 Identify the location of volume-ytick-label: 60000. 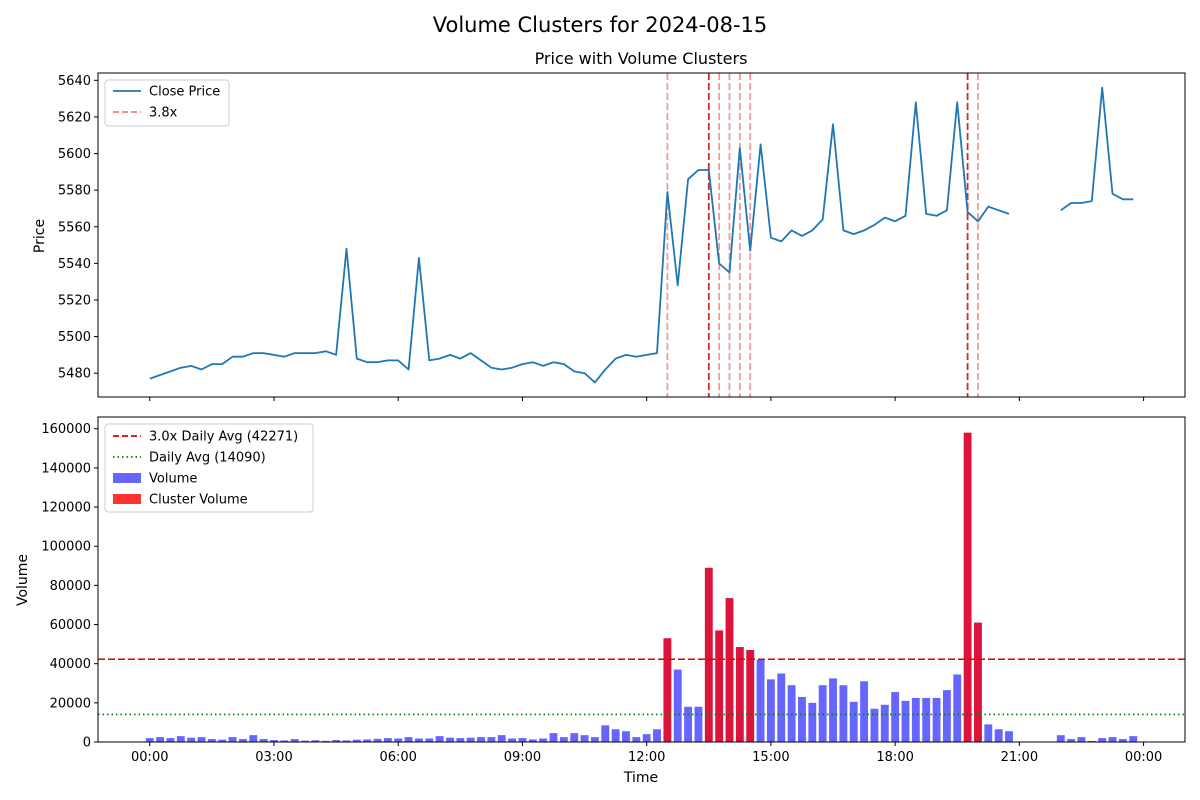
(70, 625).